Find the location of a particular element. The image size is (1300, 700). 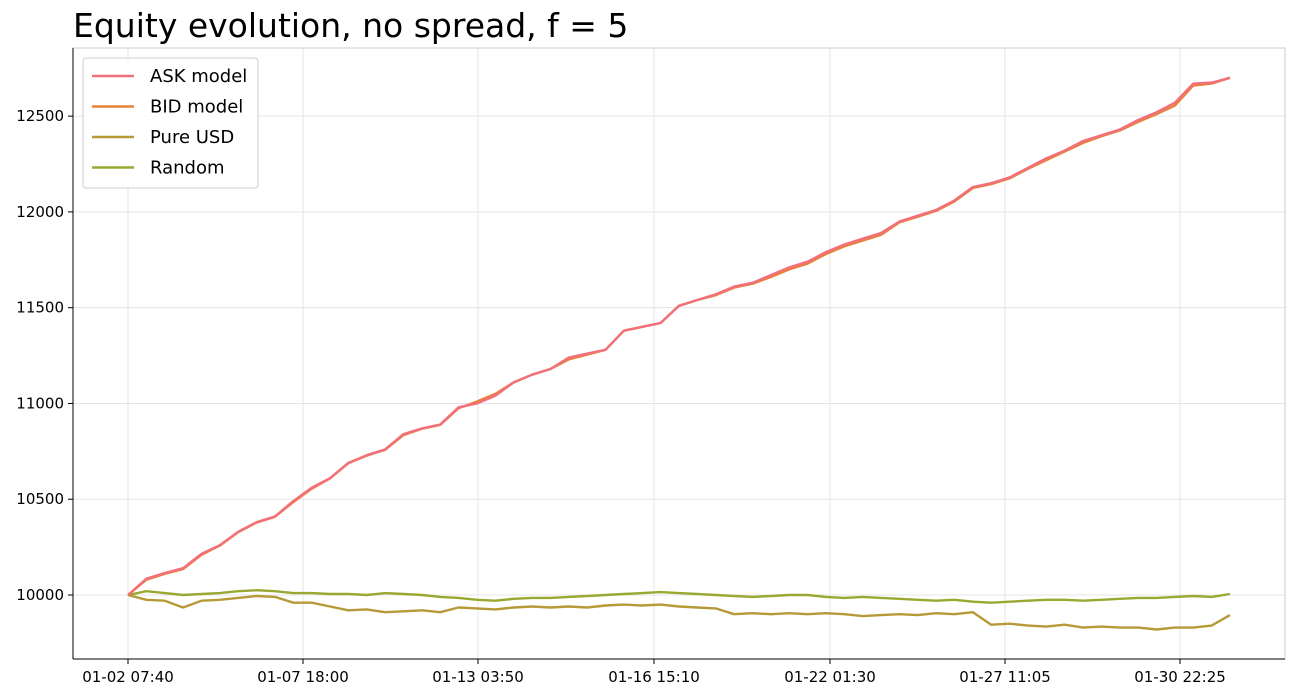

x-tick-label: 01-30 22:25 is located at coordinates (1180, 677).